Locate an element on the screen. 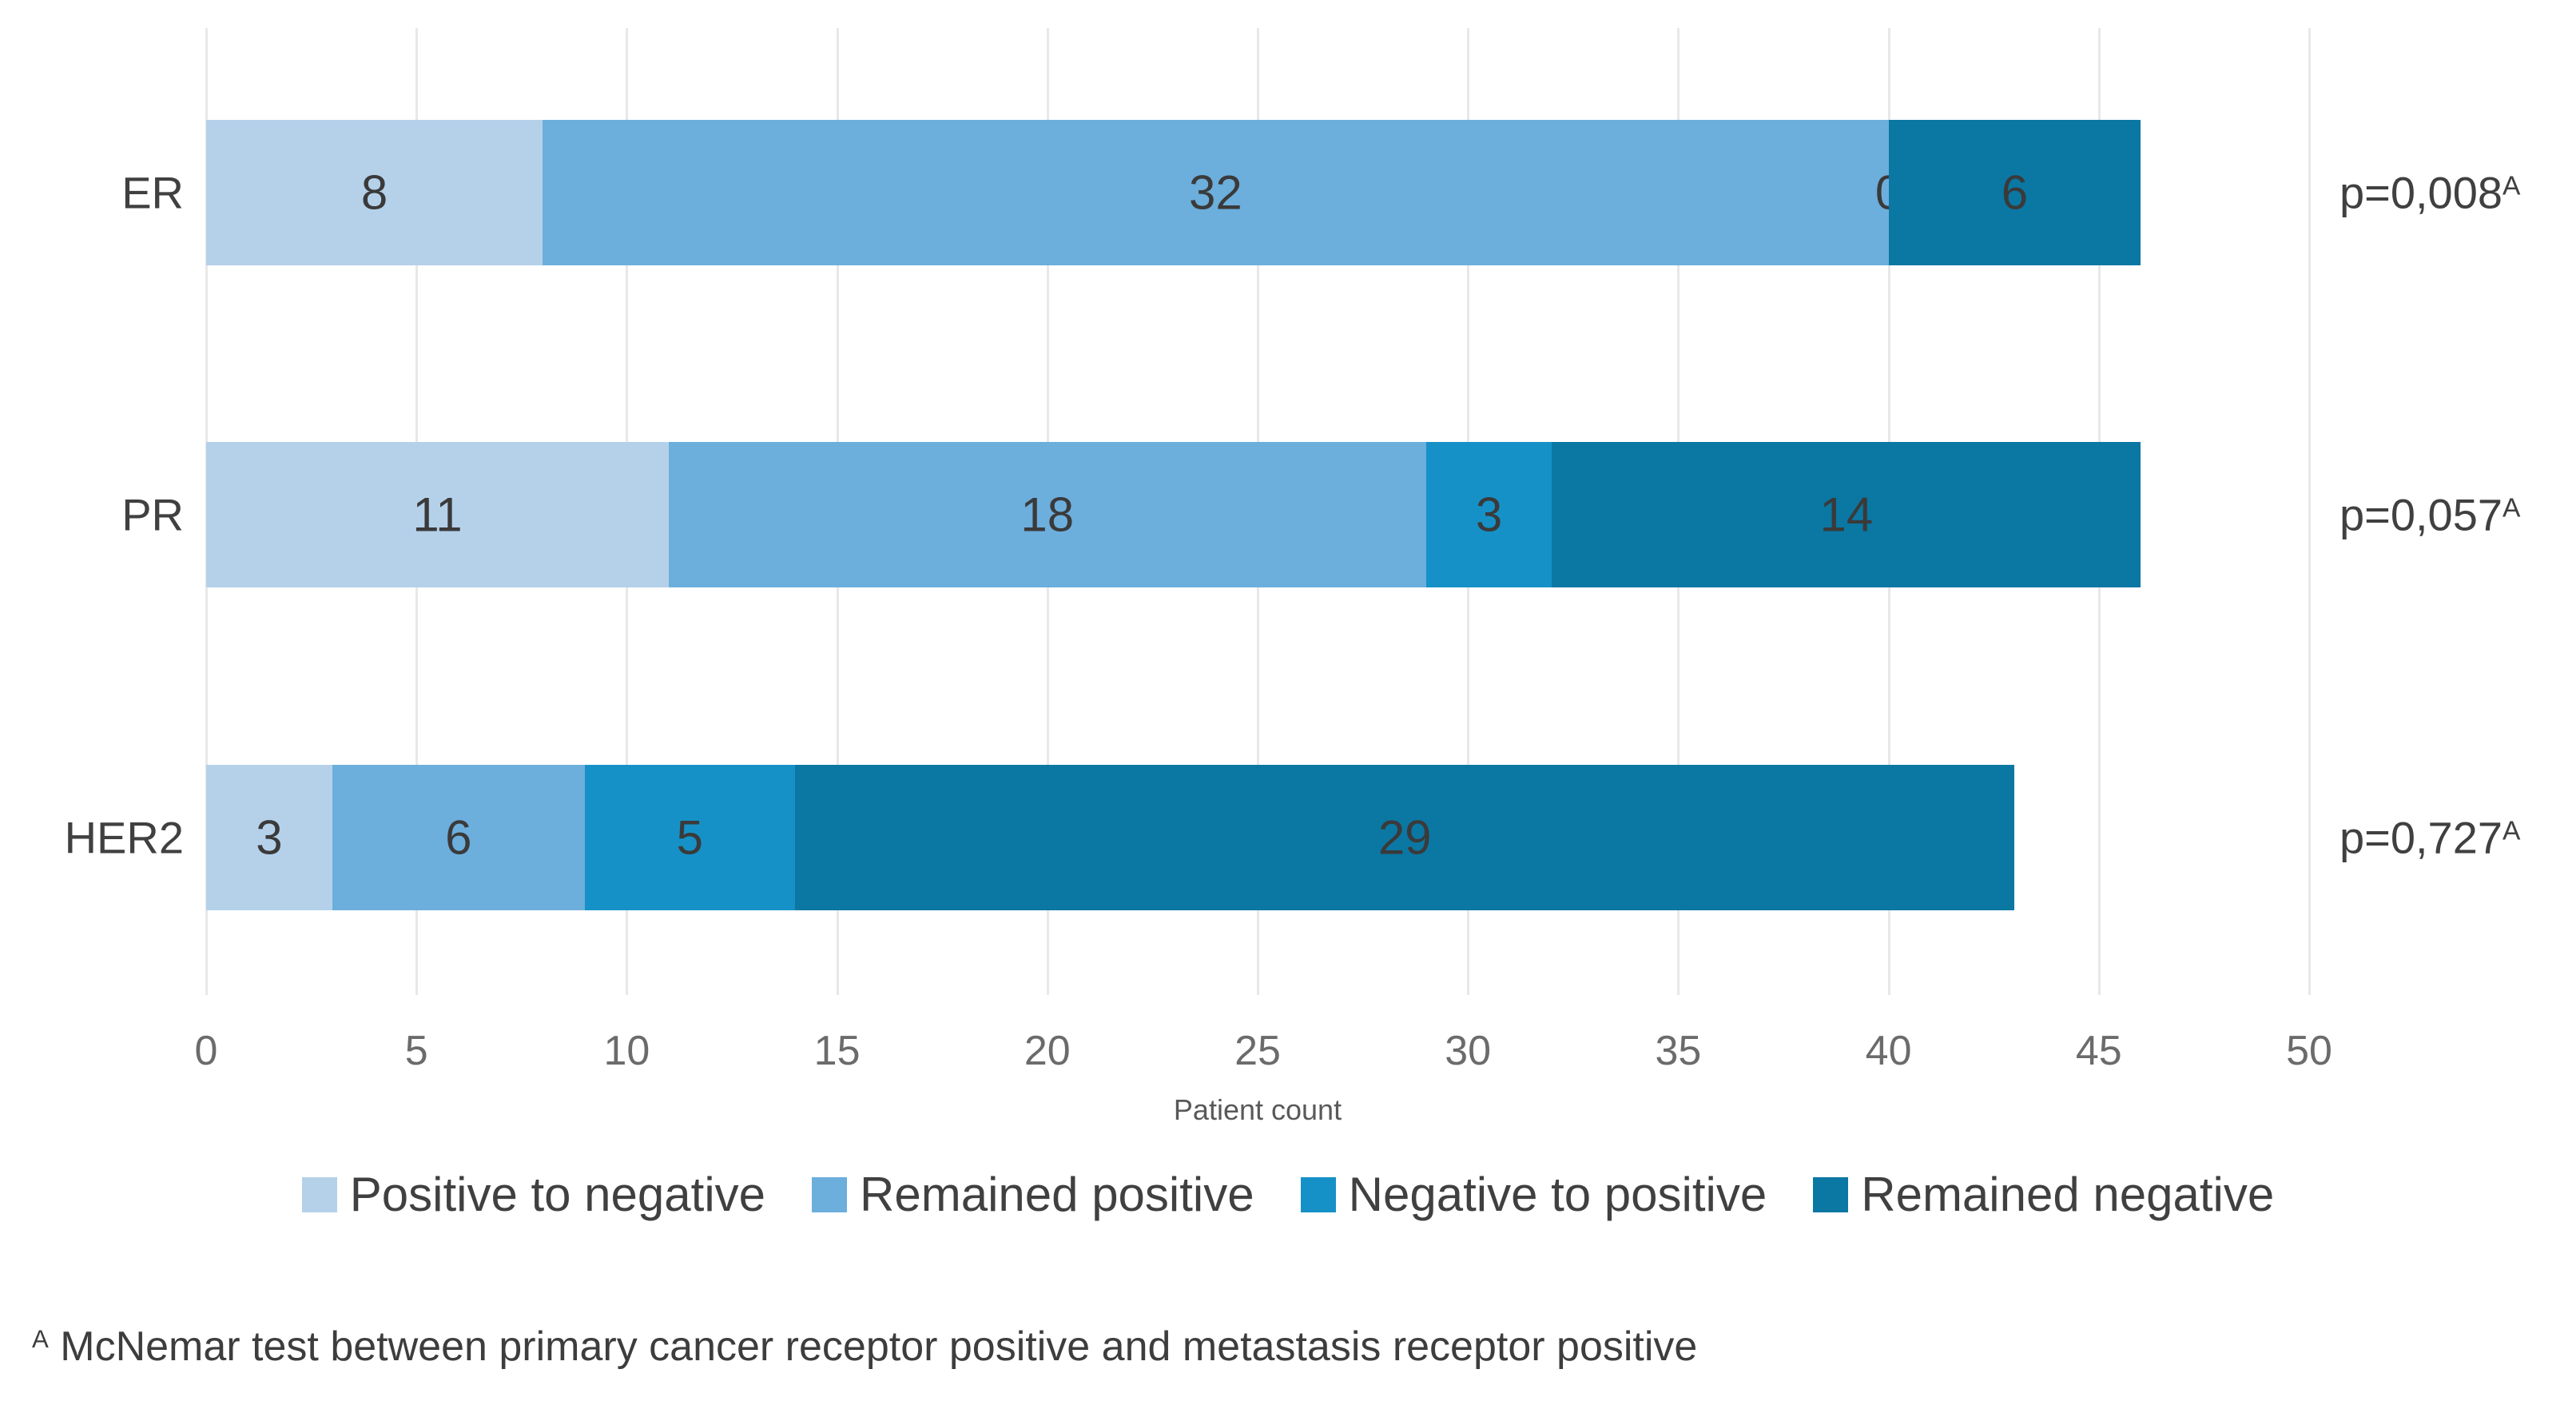 The image size is (2576, 1409). segment-her2-remained-negative: 29 is located at coordinates (1404, 837).